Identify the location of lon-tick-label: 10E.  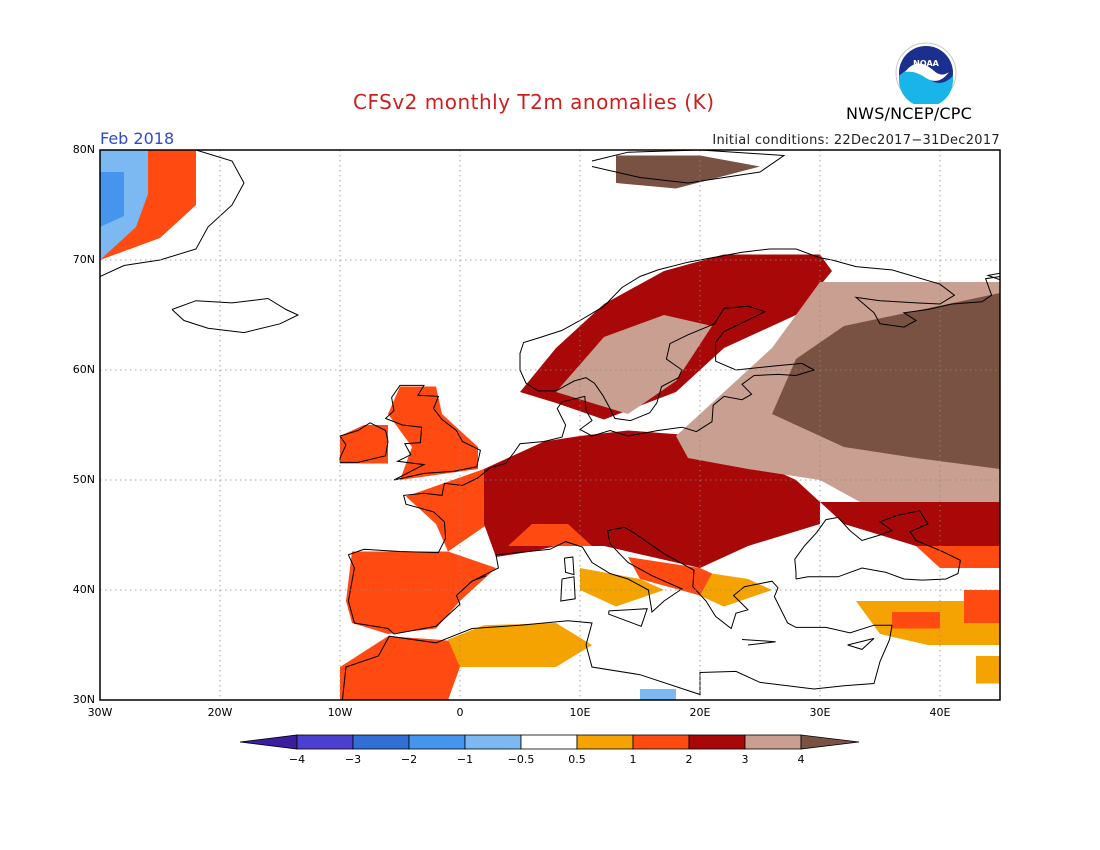
(580, 712).